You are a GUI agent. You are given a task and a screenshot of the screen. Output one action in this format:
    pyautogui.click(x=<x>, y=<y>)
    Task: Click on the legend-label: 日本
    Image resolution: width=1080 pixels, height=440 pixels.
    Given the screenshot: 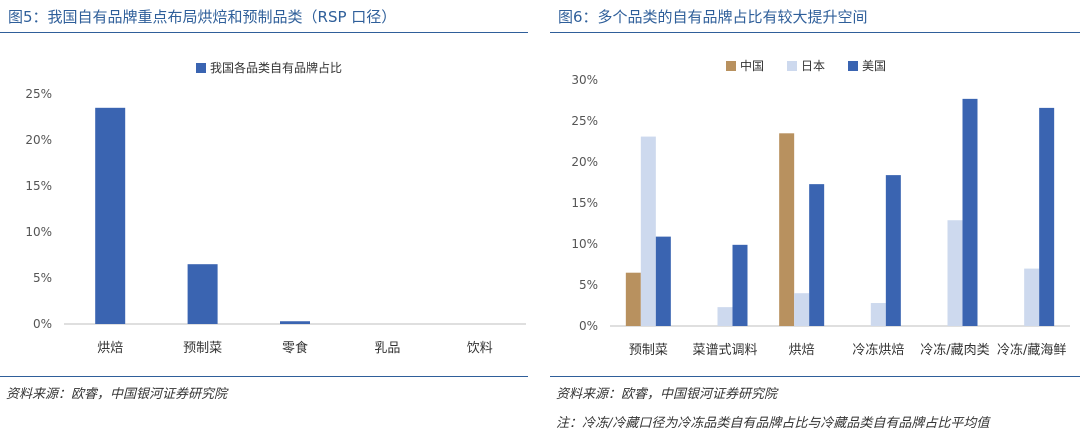 What is the action you would take?
    pyautogui.click(x=813, y=66)
    